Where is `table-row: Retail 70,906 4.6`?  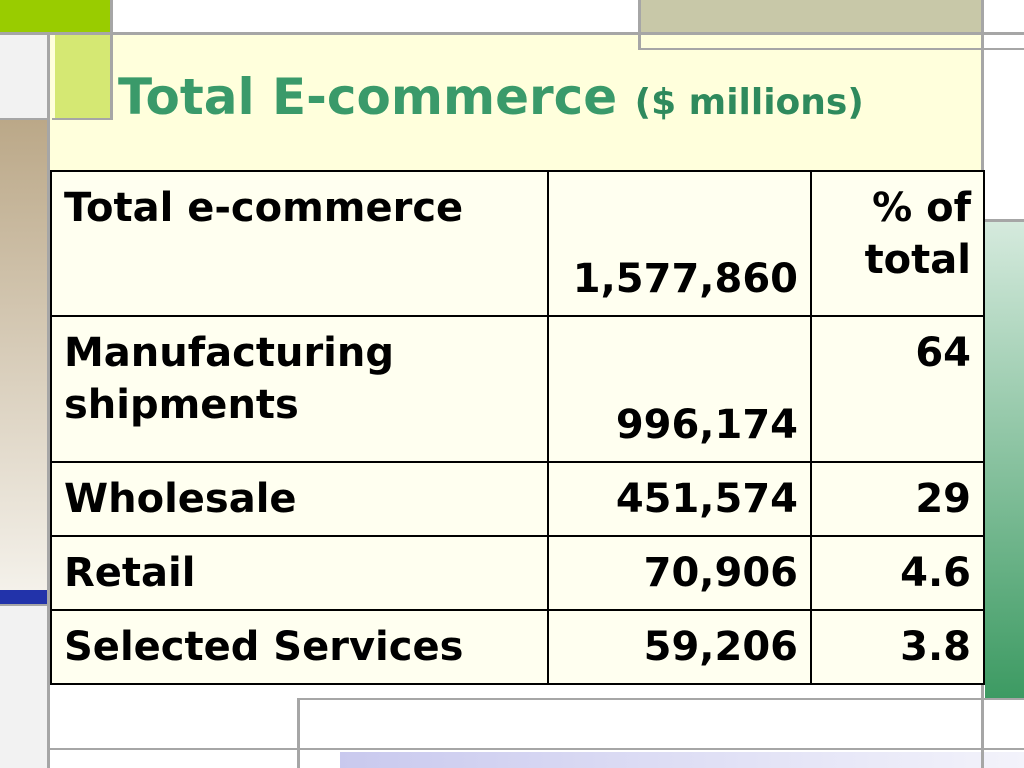 table-row: Retail 70,906 4.6 is located at coordinates (517, 573).